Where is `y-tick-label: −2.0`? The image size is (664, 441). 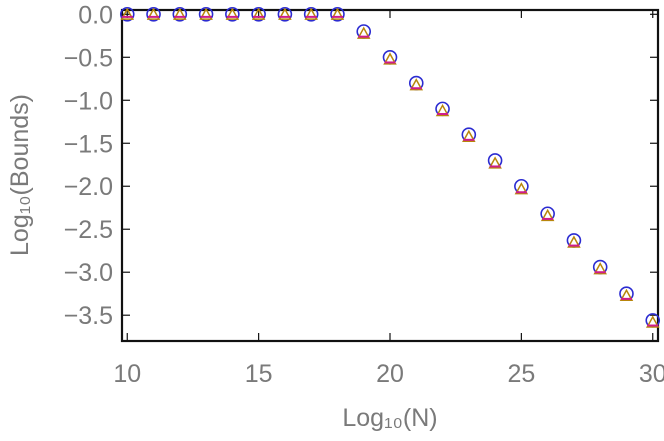
y-tick-label: −2.0 is located at coordinates (88, 187).